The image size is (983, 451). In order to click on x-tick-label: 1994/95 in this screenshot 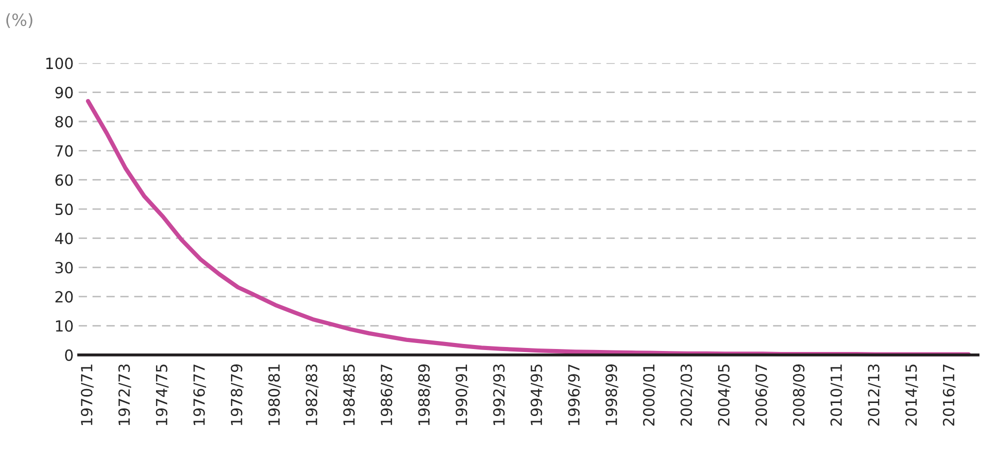, I will do `click(537, 395)`.